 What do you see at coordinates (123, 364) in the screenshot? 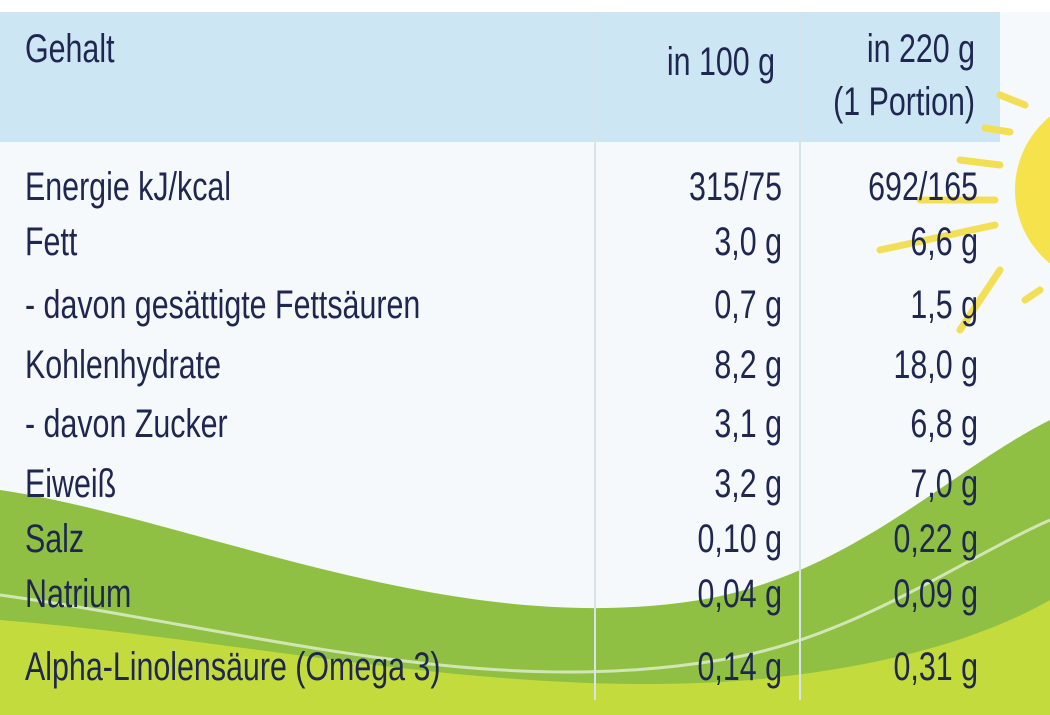
I see `nutrient-label: Kohlenhydrate` at bounding box center [123, 364].